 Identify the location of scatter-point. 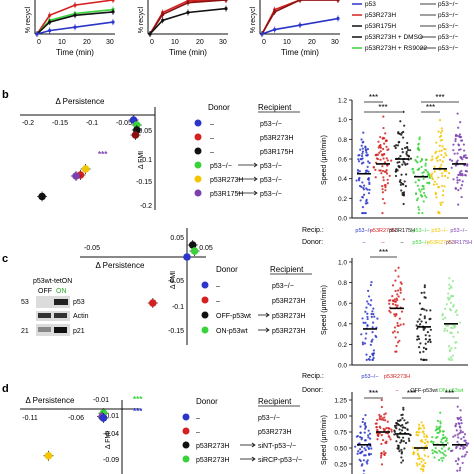
(48, 456).